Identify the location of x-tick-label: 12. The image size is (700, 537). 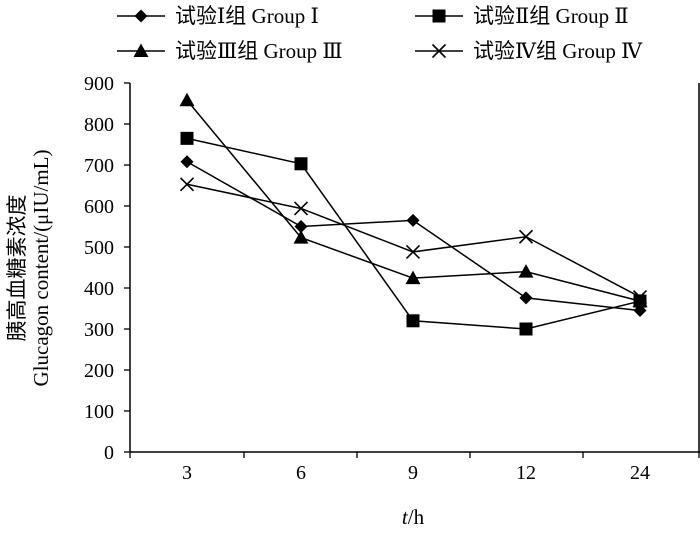
(526, 473).